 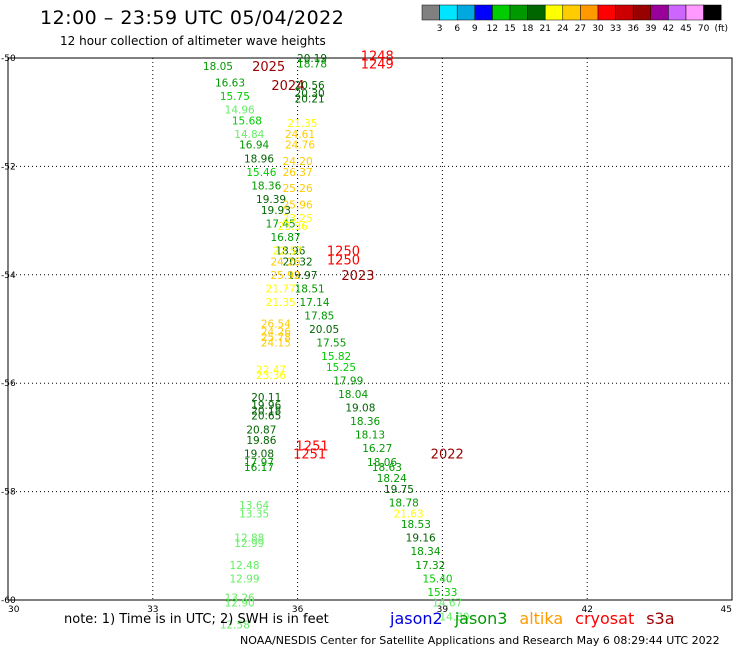 What do you see at coordinates (235, 97) in the screenshot?
I see `wave-height-label: 15.75` at bounding box center [235, 97].